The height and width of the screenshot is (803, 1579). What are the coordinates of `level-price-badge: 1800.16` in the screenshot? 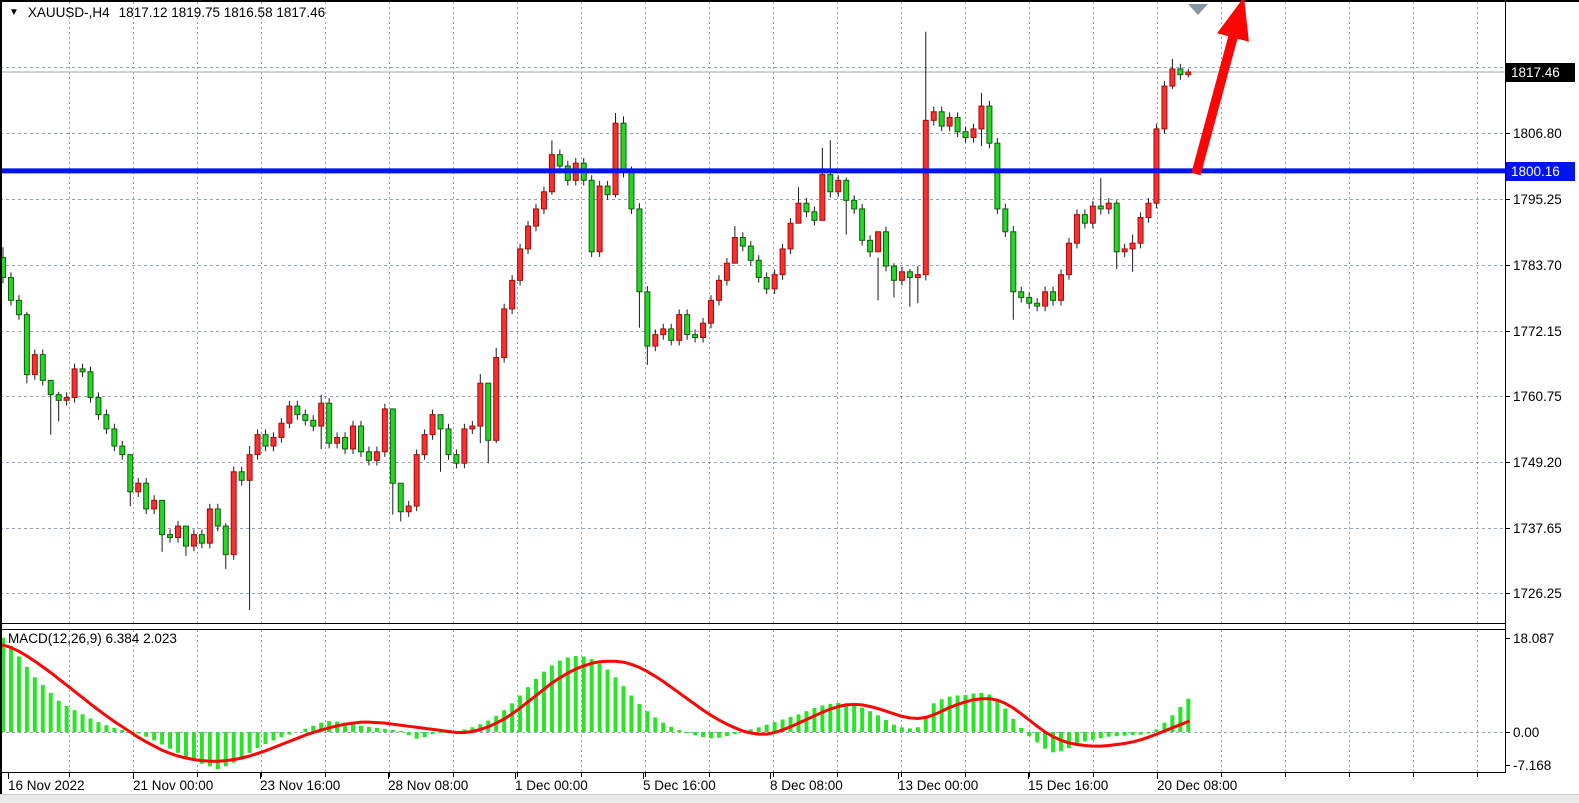 It's located at (1540, 171).